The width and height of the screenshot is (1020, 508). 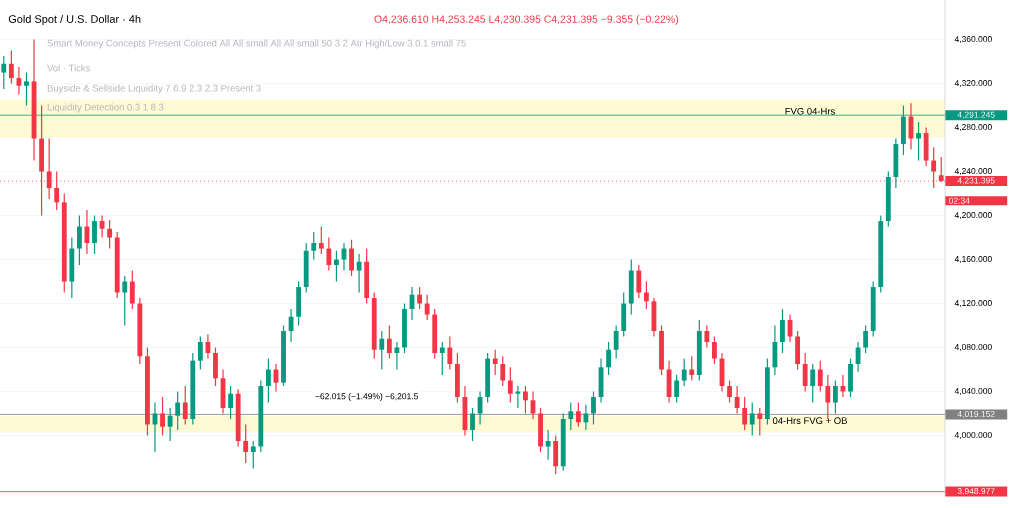 I want to click on y-tick-label: 4,160.000, so click(x=973, y=260).